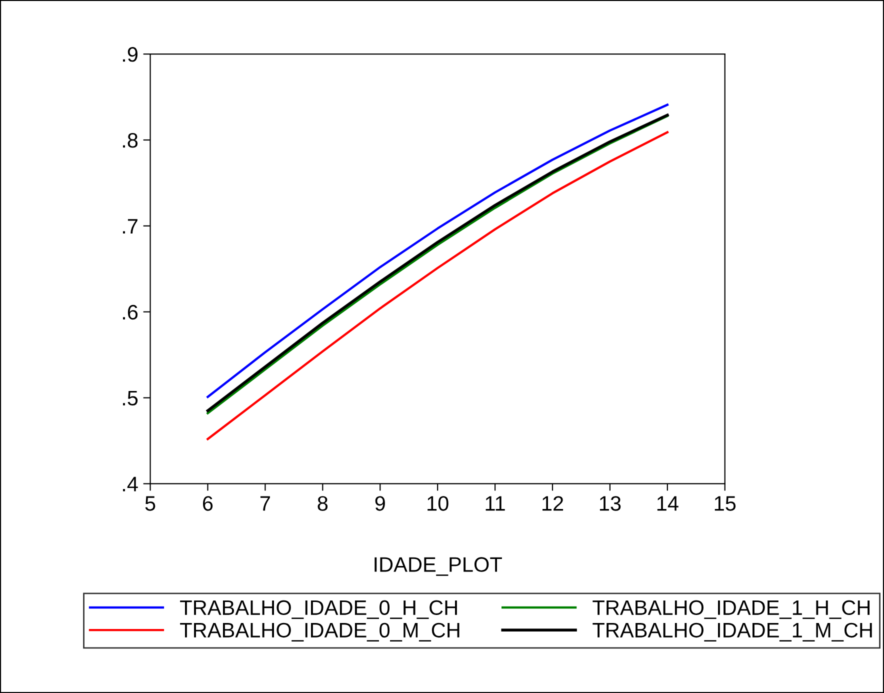 The height and width of the screenshot is (693, 884). What do you see at coordinates (438, 503) in the screenshot?
I see `x-tick-label: 10` at bounding box center [438, 503].